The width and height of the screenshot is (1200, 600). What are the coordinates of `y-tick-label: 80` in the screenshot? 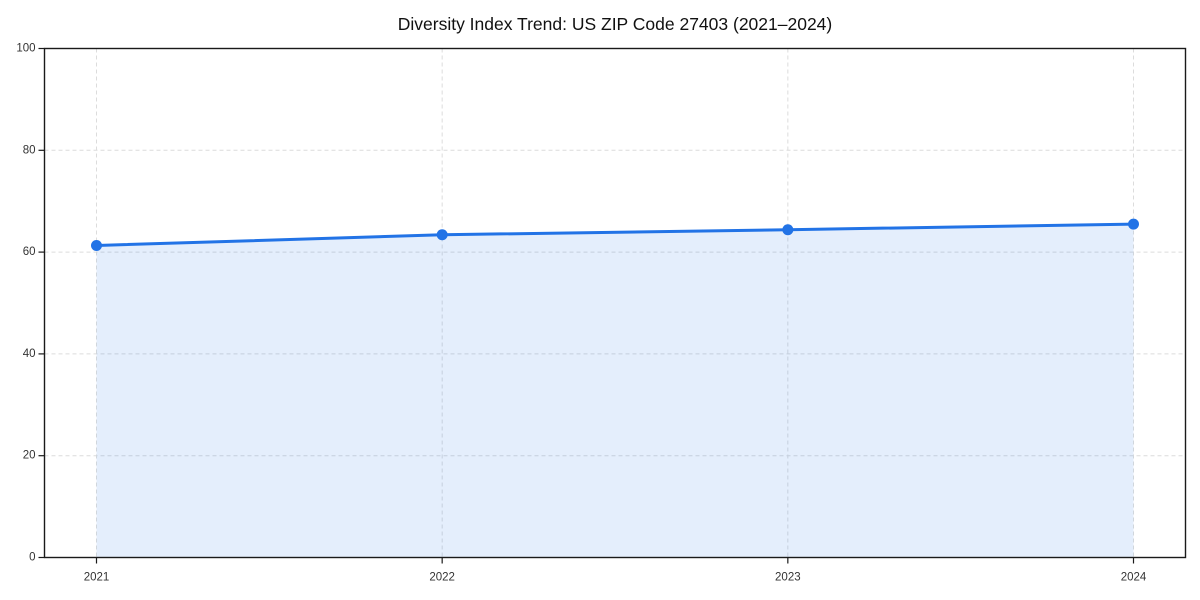 It's located at (29, 150).